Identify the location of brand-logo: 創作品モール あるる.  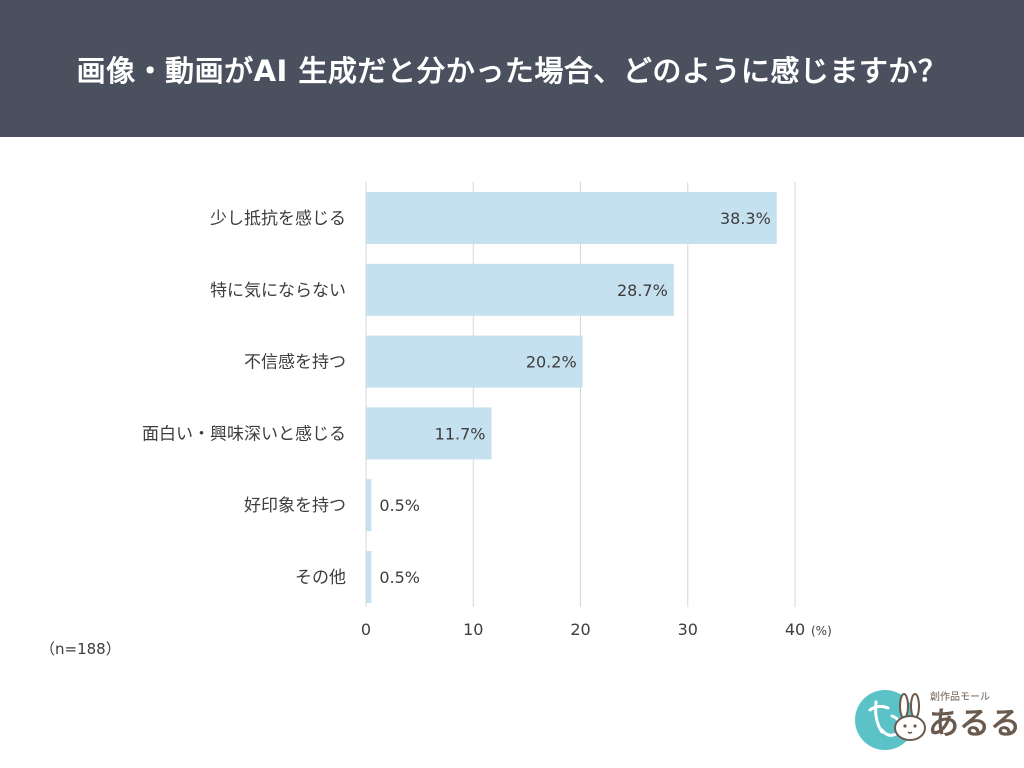
(936, 719).